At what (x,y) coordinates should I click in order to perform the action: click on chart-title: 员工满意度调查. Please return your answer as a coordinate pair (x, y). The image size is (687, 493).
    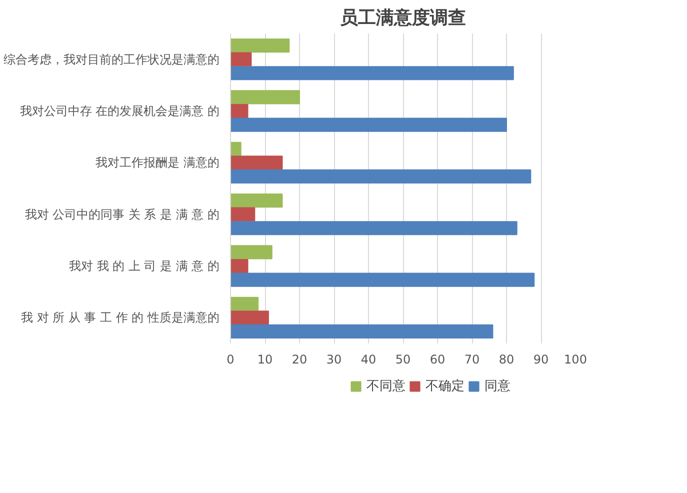
    Looking at the image, I should click on (402, 18).